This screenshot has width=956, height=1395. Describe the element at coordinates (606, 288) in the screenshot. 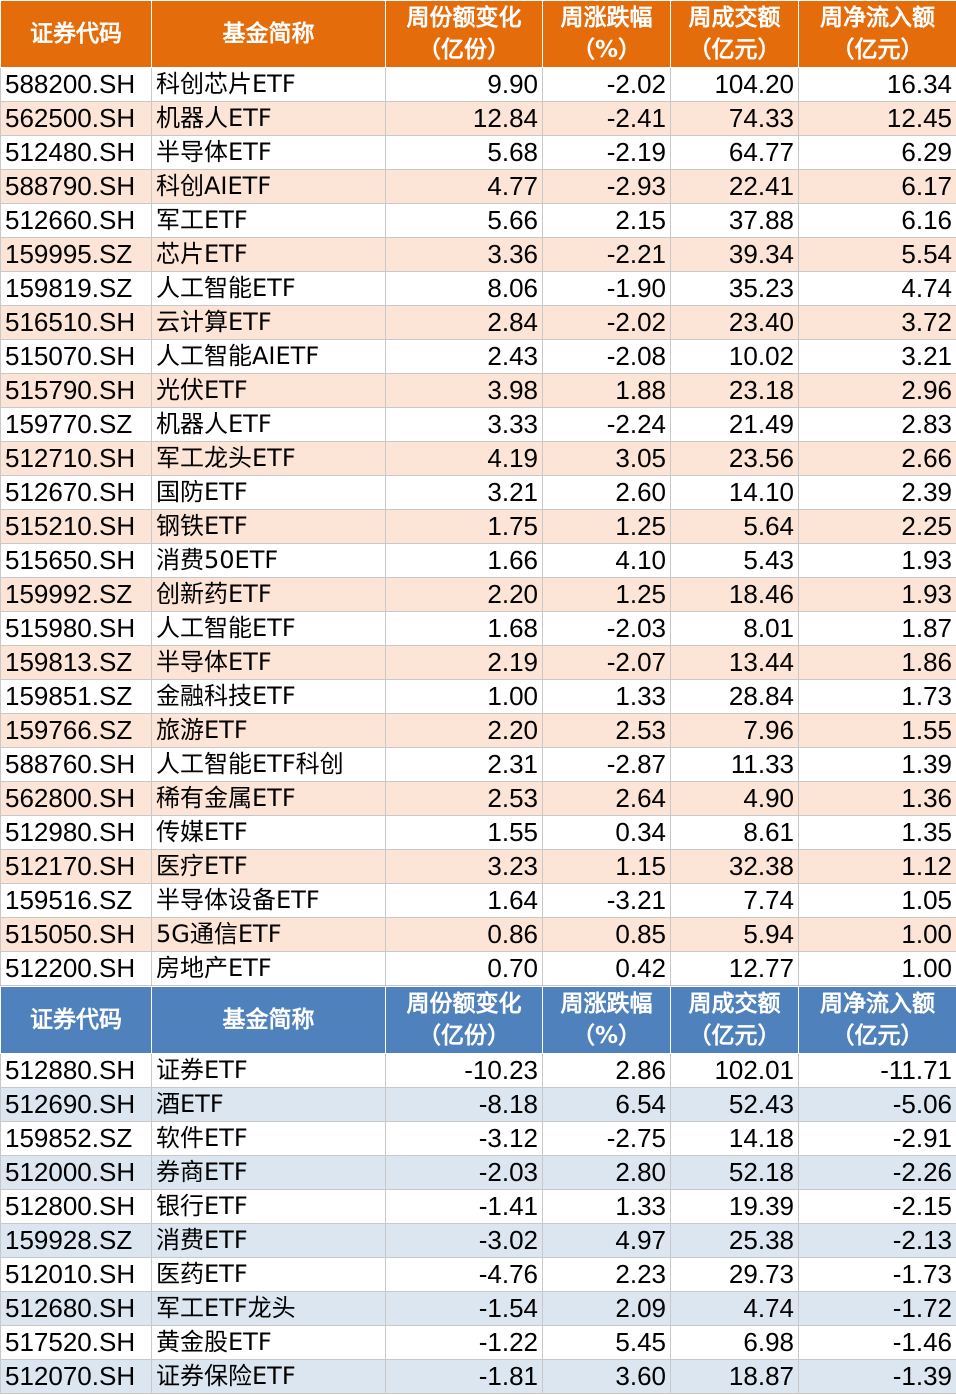

I see `cell-pct-change: -1.90` at that location.